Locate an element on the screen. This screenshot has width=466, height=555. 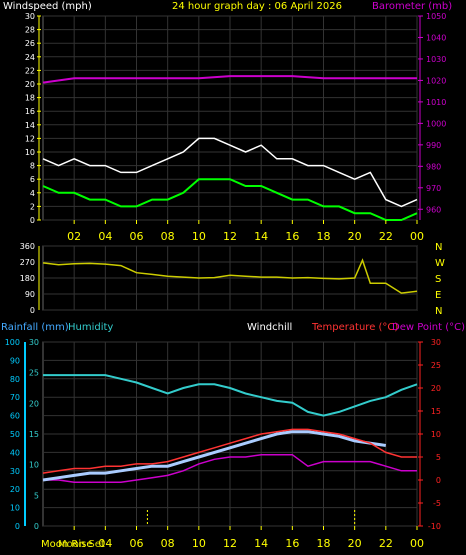
panel1-x-label: 16 is located at coordinates (292, 236).